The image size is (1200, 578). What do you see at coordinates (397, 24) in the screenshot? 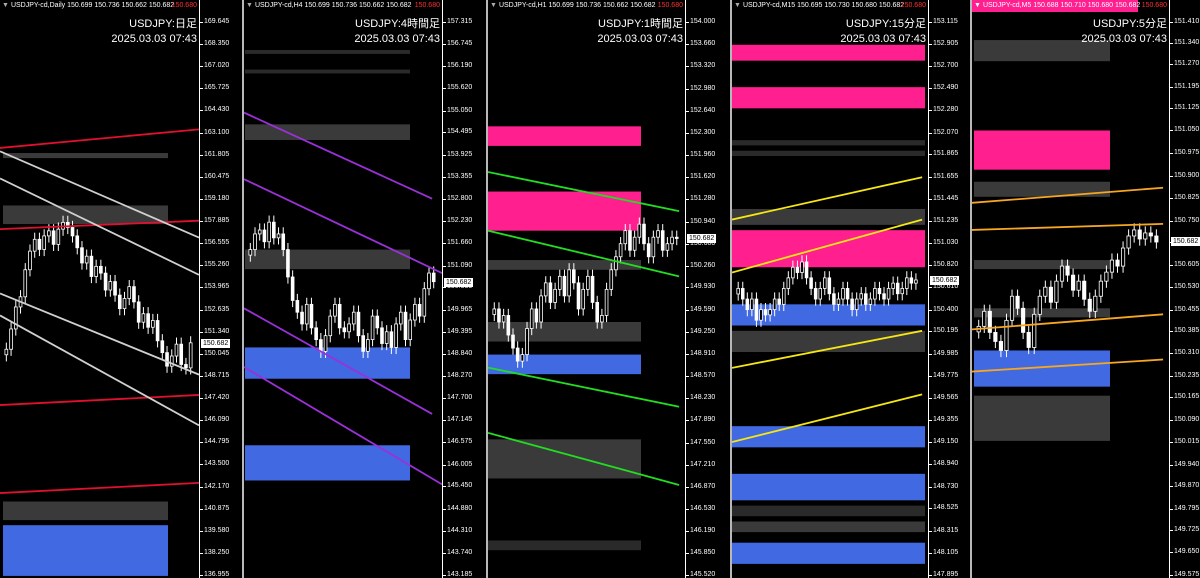
I see `chart-title: USDJPY:4時間足` at bounding box center [397, 24].